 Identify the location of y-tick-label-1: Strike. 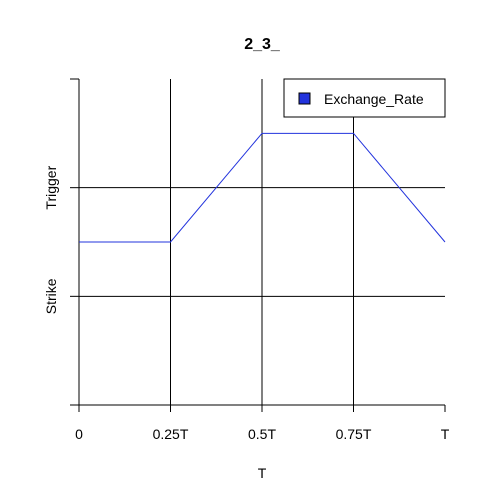
(51, 296).